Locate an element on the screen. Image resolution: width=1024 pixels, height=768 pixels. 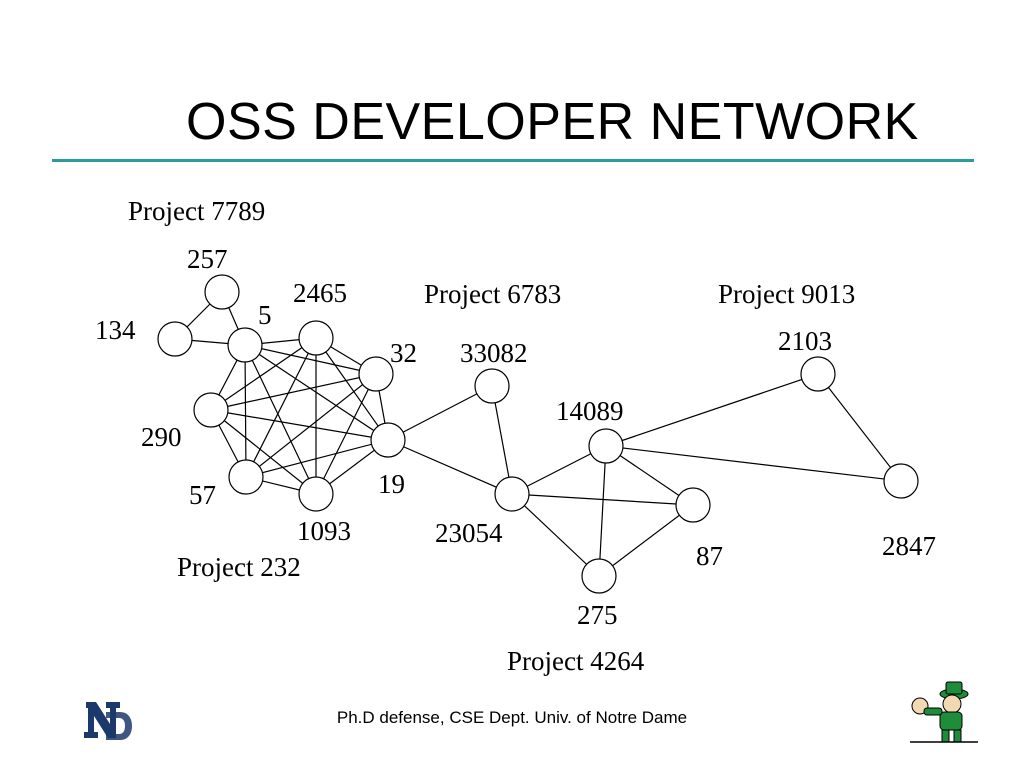
project-label-4264: Project 4264 is located at coordinates (576, 661).